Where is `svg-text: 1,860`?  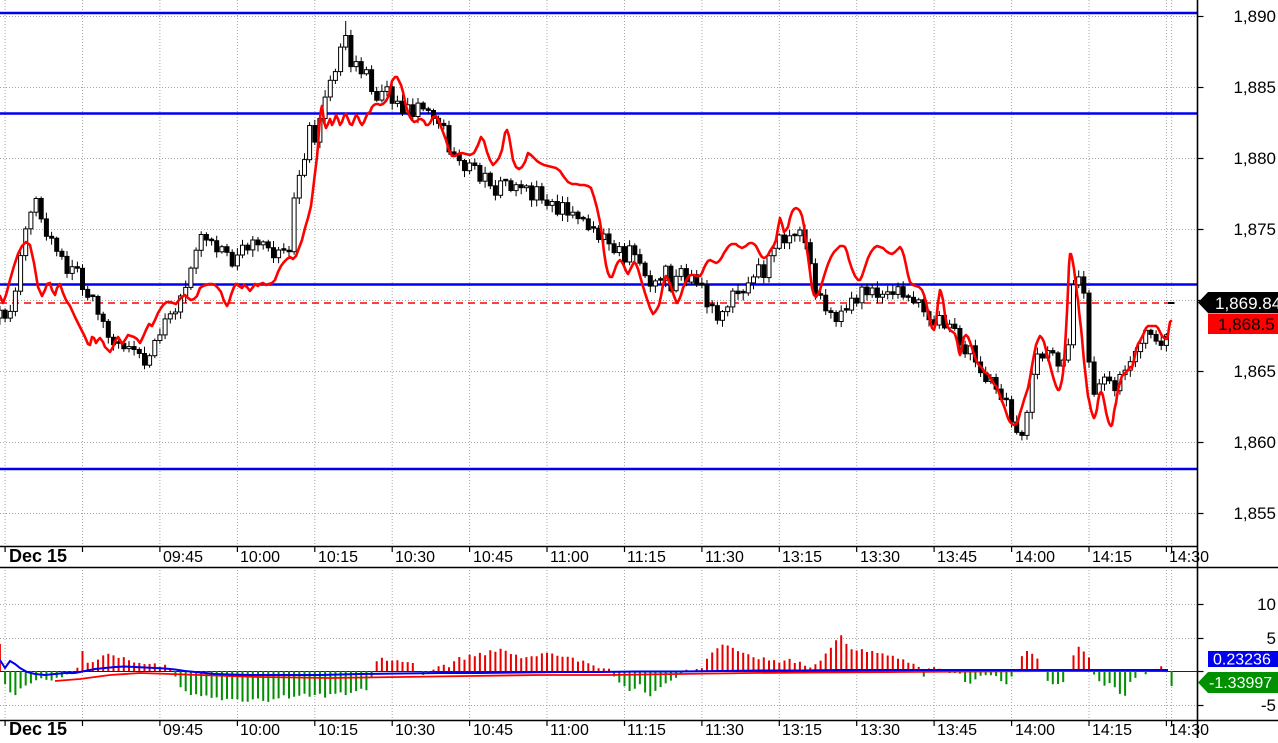
svg-text: 1,860 is located at coordinates (1254, 442).